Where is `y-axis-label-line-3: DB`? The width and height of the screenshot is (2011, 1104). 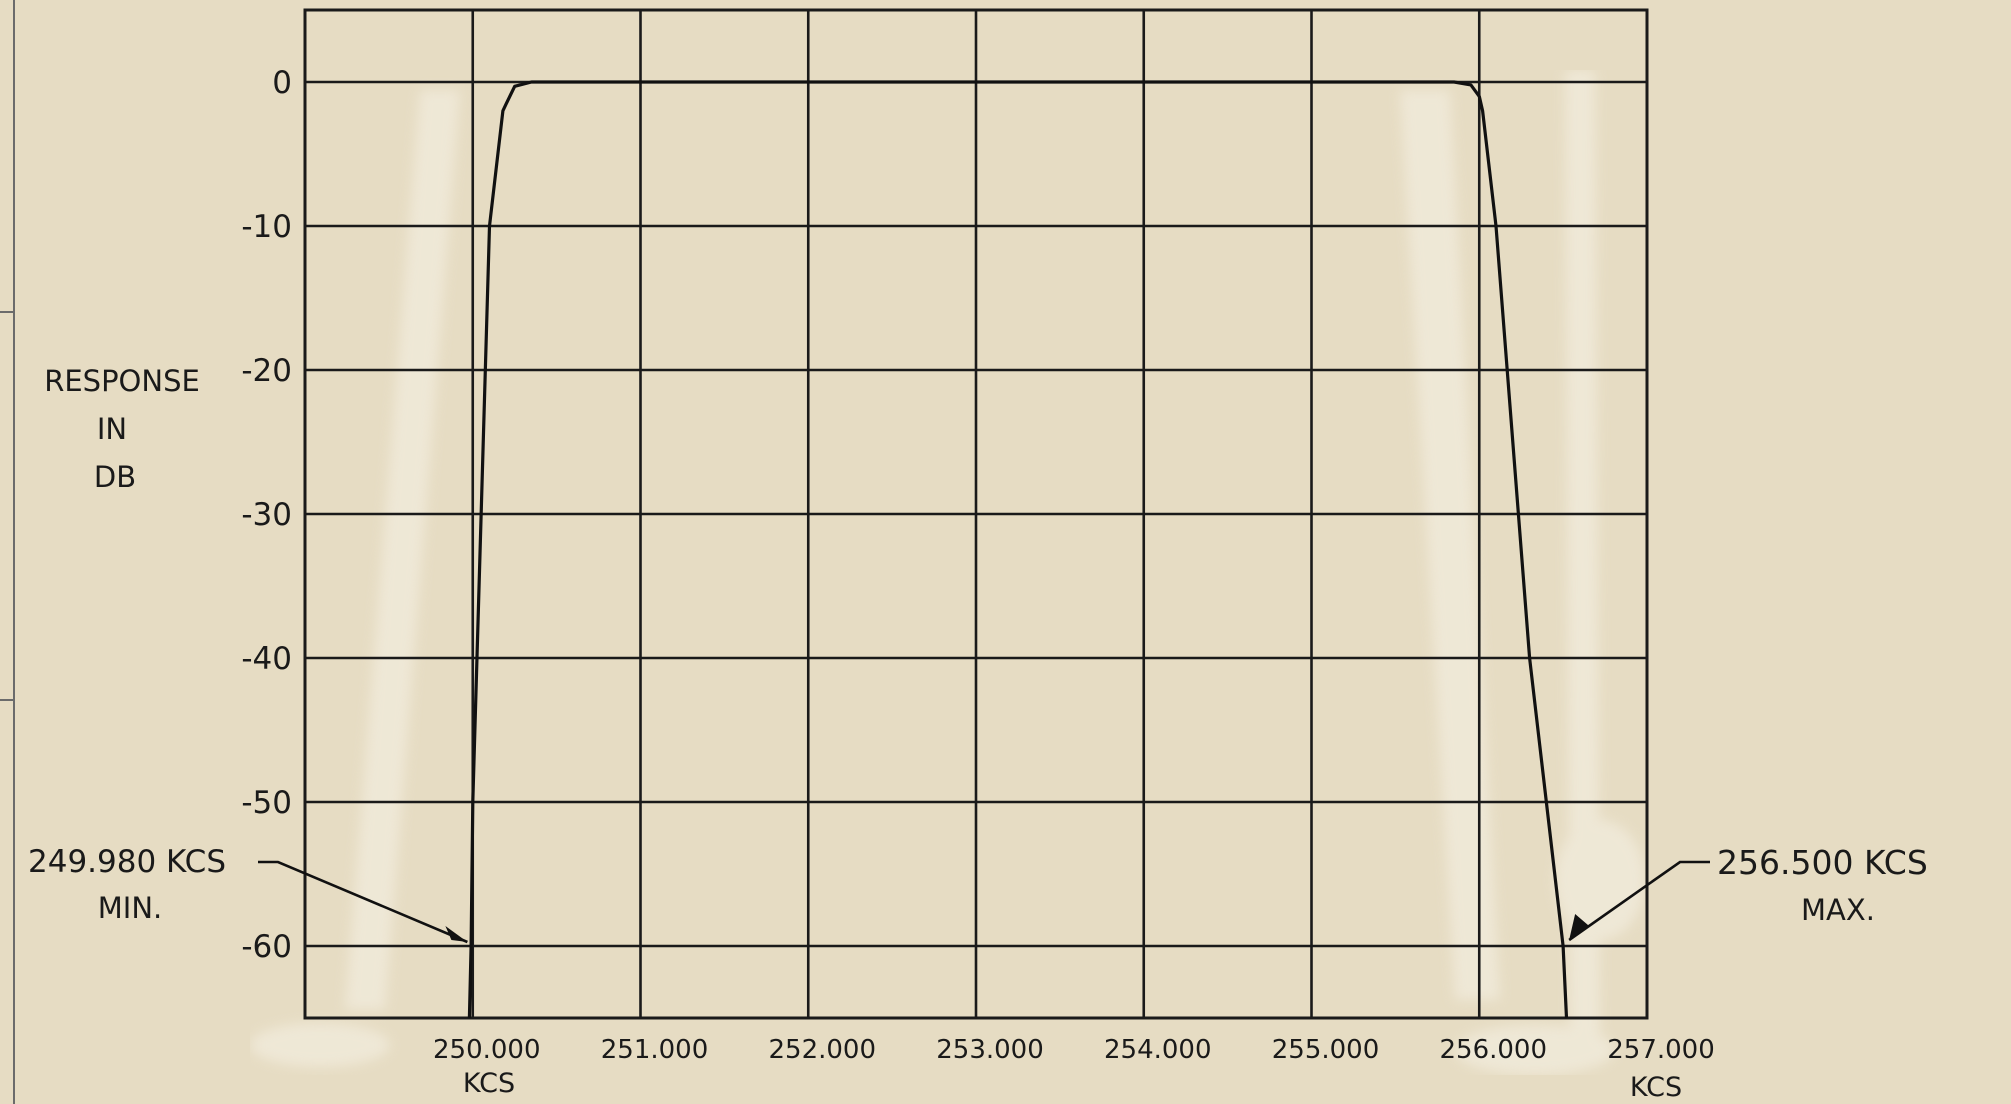 y-axis-label-line-3: DB is located at coordinates (115, 477).